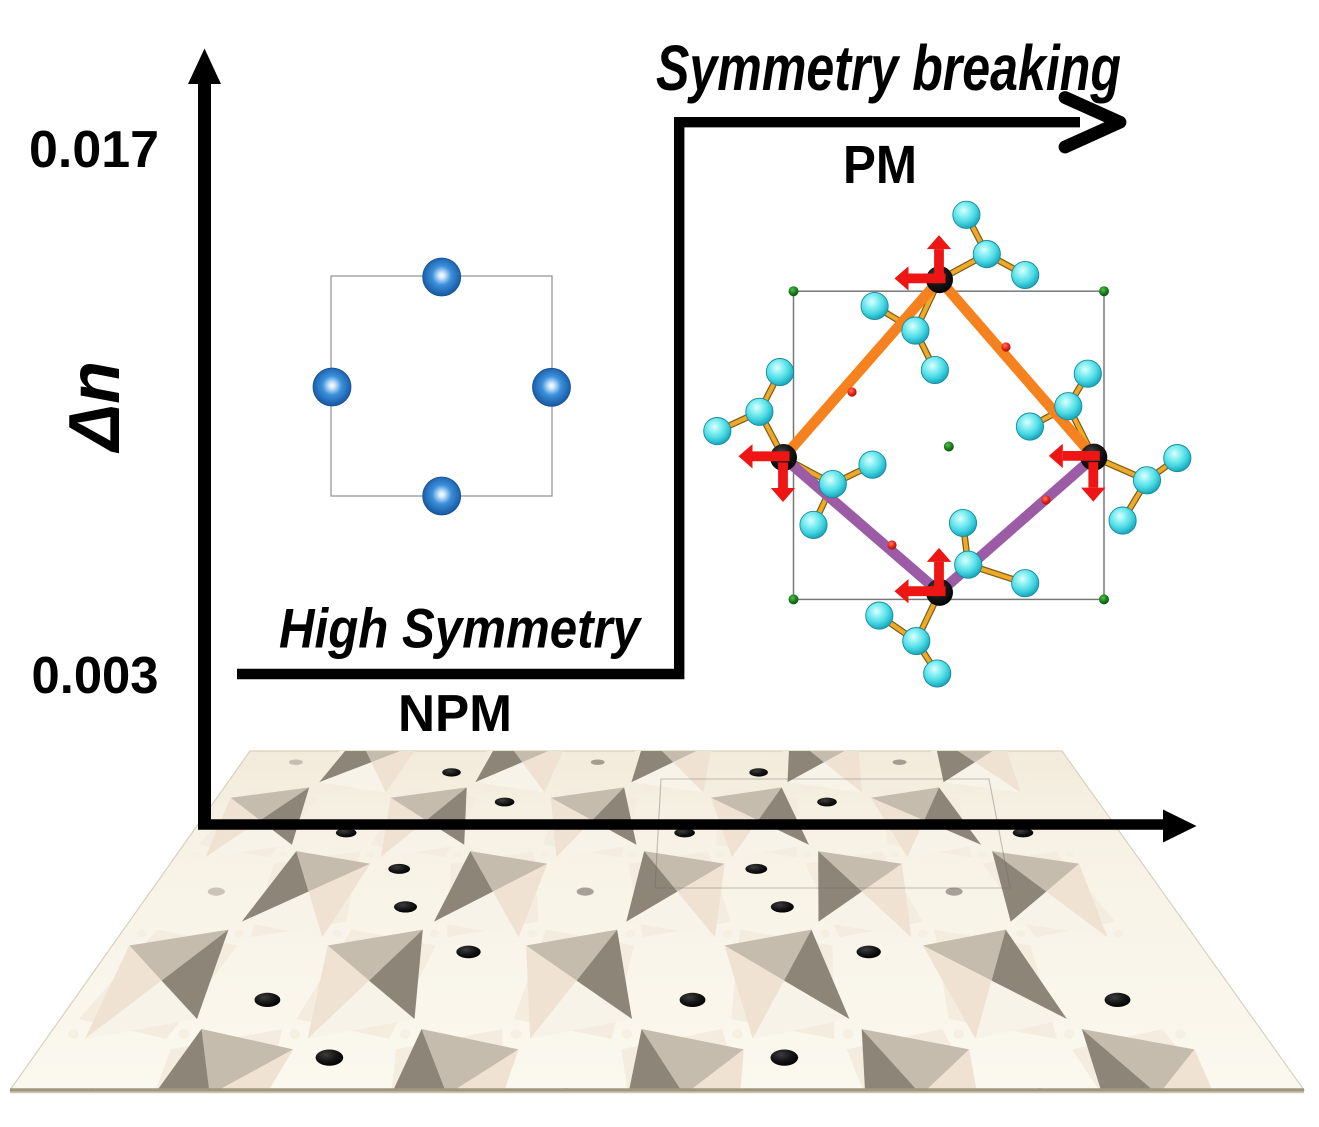 This screenshot has width=1319, height=1127. What do you see at coordinates (455, 714) in the screenshot?
I see `svg-text: NPM` at bounding box center [455, 714].